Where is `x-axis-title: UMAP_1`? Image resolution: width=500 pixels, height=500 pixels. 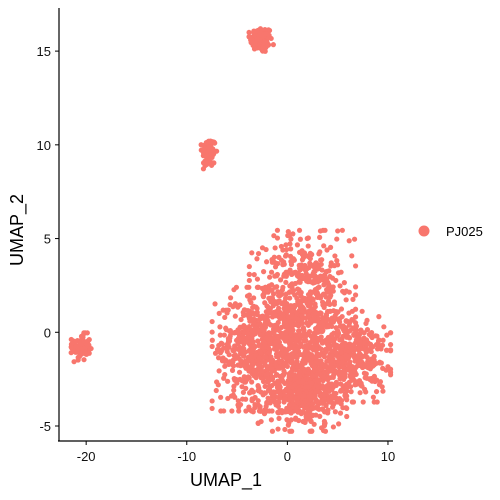 x-axis-title: UMAP_1 is located at coordinates (226, 480).